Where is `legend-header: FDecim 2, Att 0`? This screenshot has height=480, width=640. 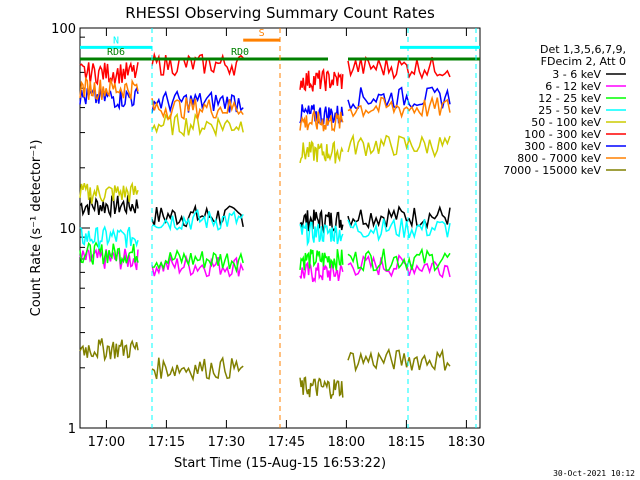 legend-header: FDecim 2, Att 0 is located at coordinates (583, 61).